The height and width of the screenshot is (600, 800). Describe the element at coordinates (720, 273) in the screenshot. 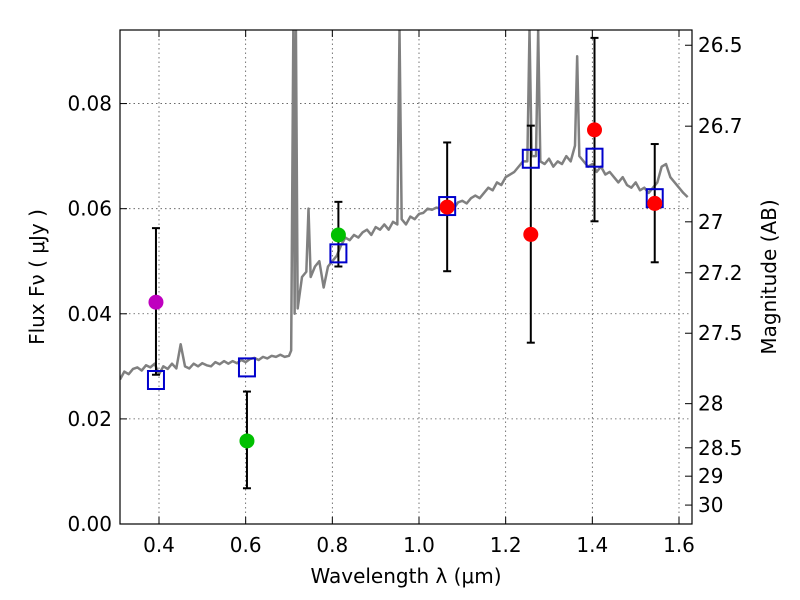

I see `right-tick-label: 27.2` at that location.